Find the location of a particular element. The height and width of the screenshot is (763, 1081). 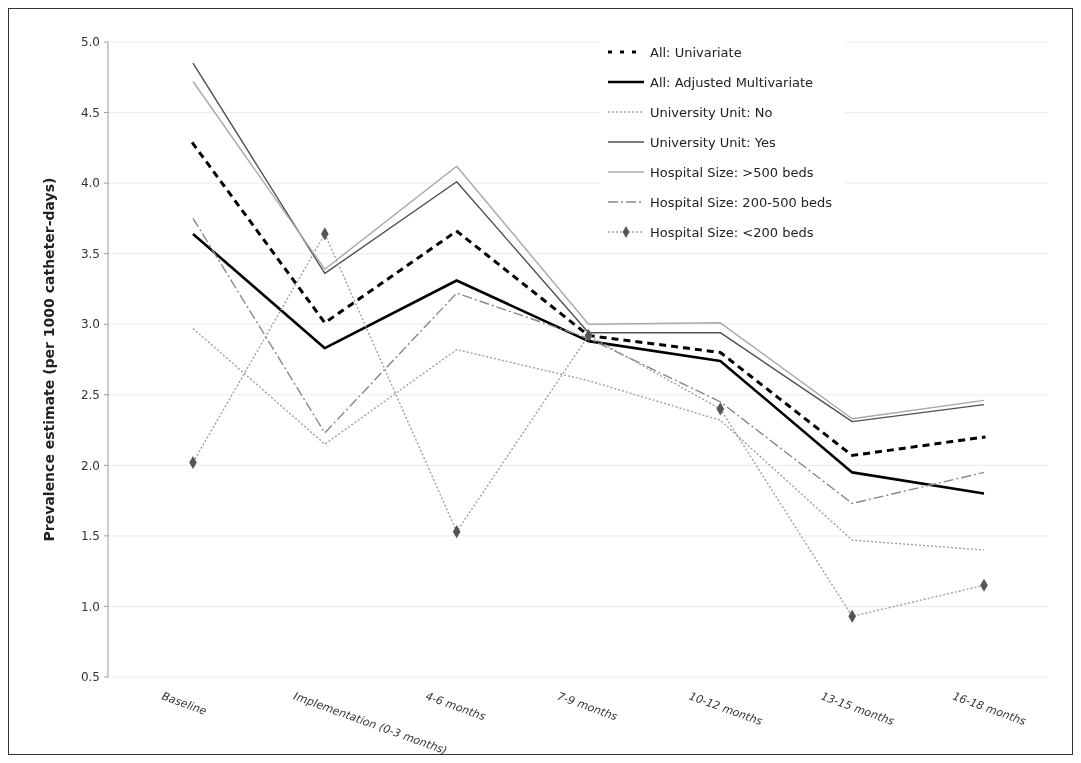

y-tick-label: 2.5 is located at coordinates (90, 394).